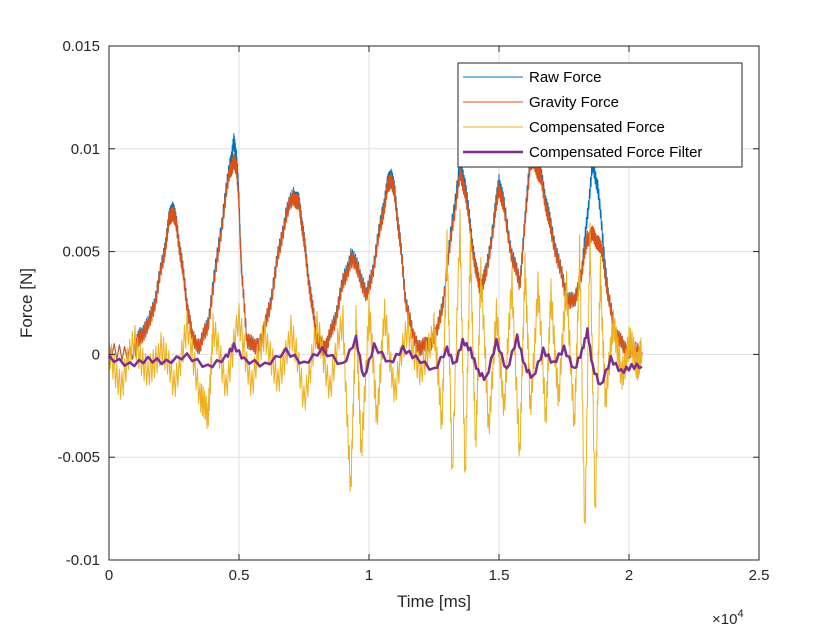 The image size is (840, 630). Describe the element at coordinates (499, 575) in the screenshot. I see `x-tick-label: 1.5` at that location.